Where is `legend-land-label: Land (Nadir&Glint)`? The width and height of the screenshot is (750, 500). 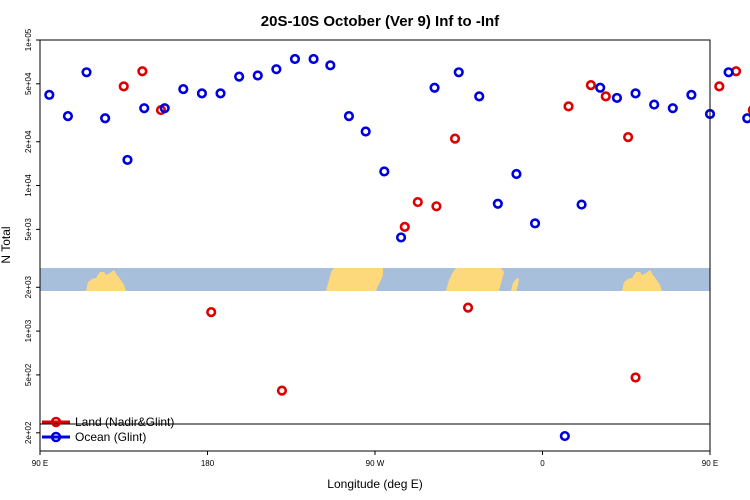
legend-land-label: Land (Nadir&Glint) is located at coordinates (124, 422).